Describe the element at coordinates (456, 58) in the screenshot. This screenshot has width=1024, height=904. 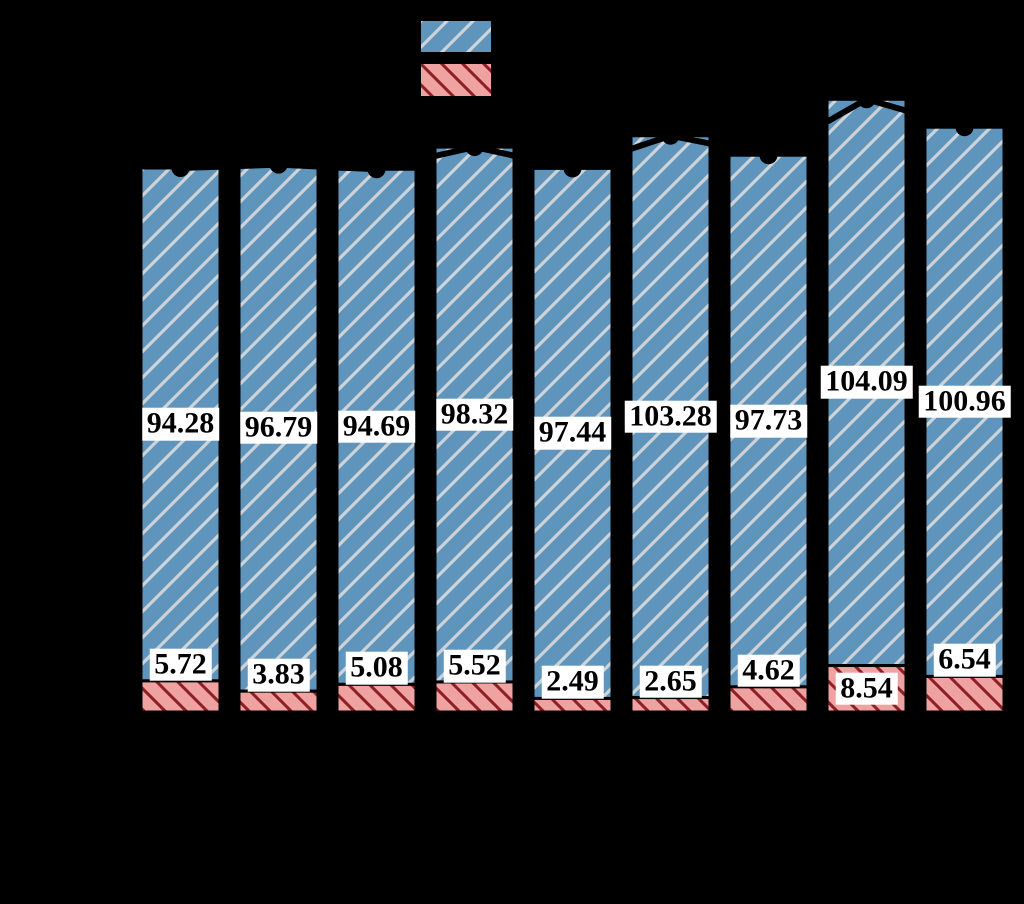
I see `legend` at that location.